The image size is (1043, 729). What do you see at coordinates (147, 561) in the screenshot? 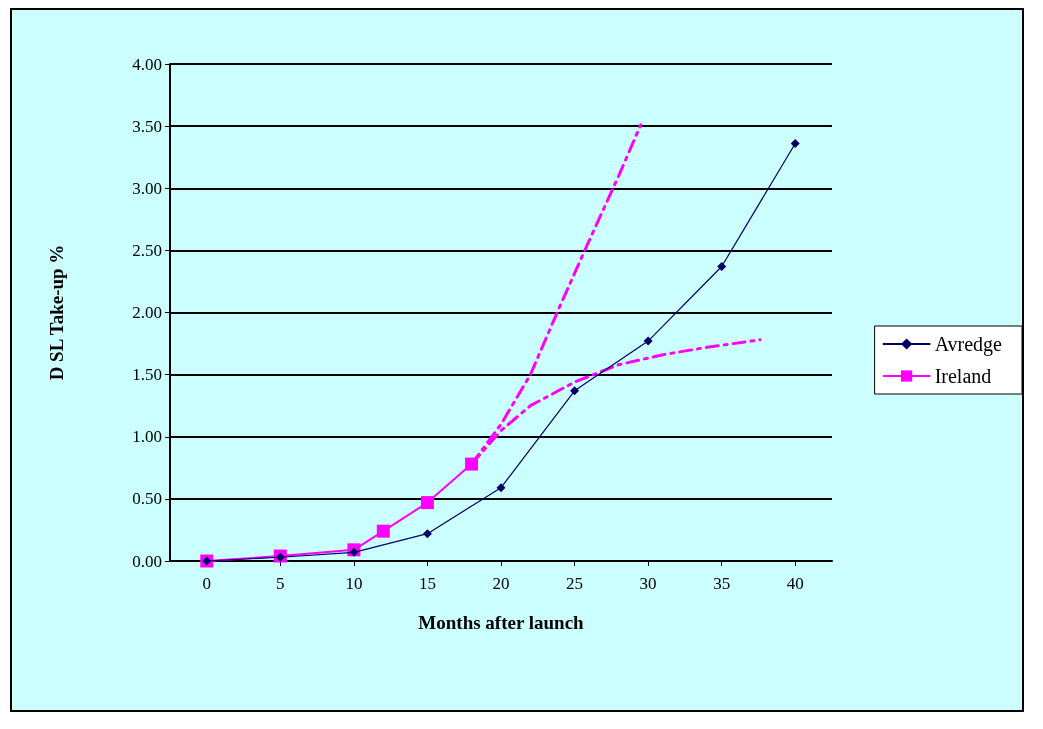
I see `y-tick-label: 0.00` at bounding box center [147, 561].